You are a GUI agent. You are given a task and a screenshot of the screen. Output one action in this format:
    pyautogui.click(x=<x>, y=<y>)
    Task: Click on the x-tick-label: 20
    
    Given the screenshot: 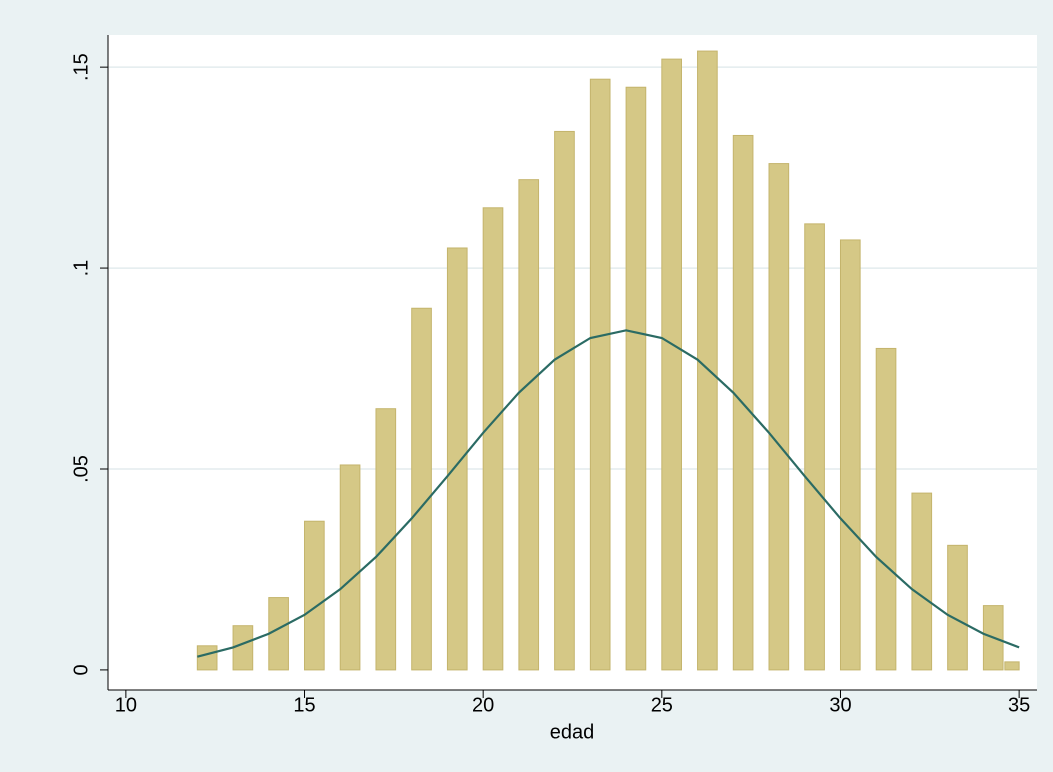 What is the action you would take?
    pyautogui.click(x=483, y=705)
    